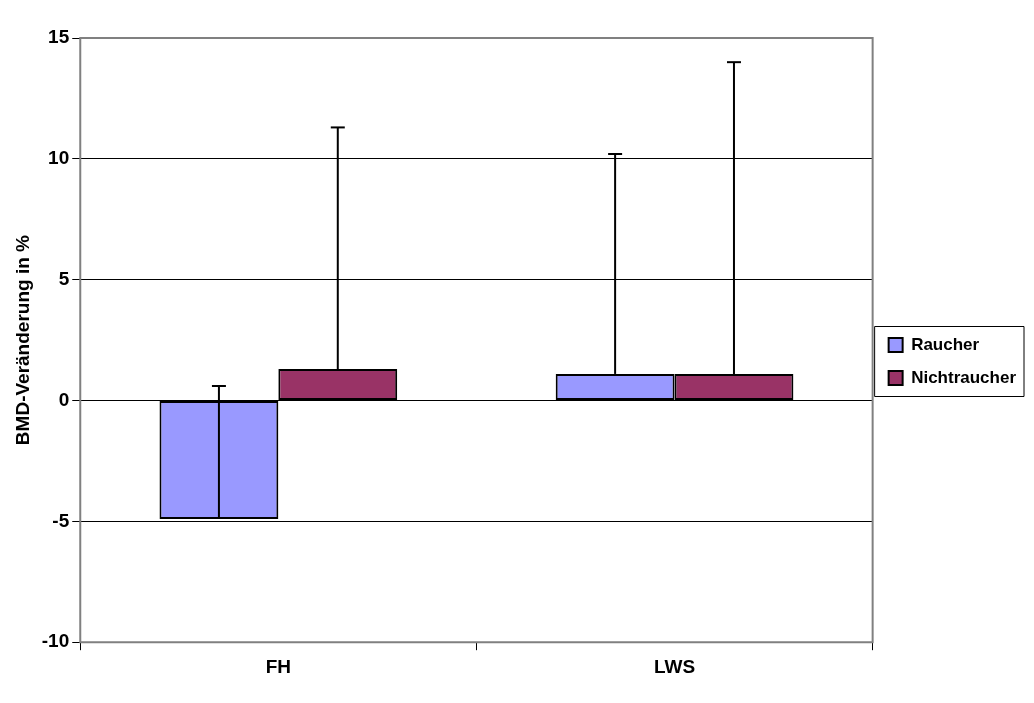 The height and width of the screenshot is (703, 1034). Describe the element at coordinates (59, 158) in the screenshot. I see `y-tick-label: 10` at that location.